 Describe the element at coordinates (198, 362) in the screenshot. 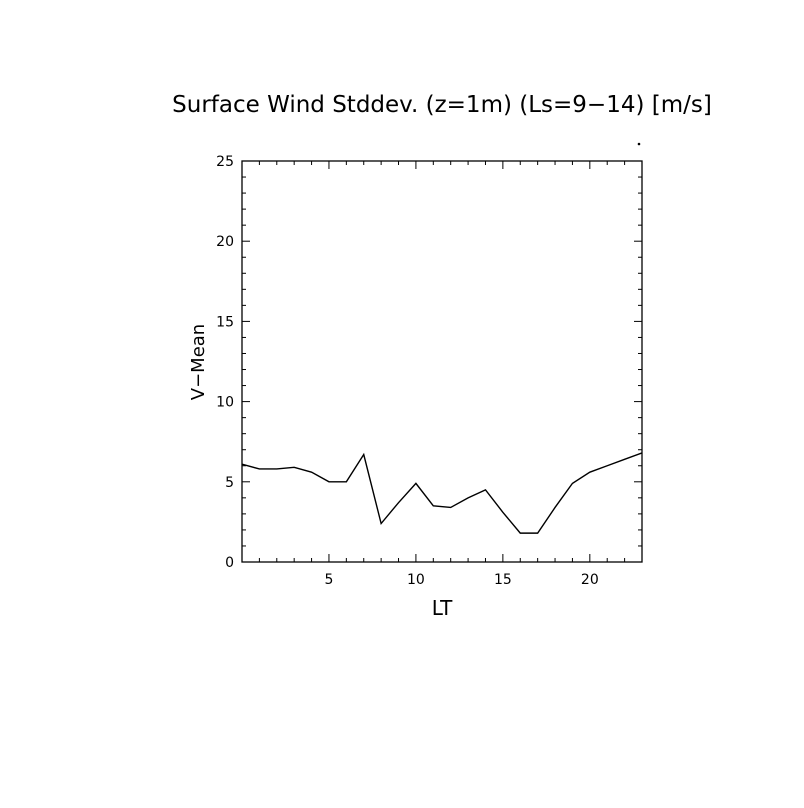

I see `y-axis-label: V−Mean` at that location.